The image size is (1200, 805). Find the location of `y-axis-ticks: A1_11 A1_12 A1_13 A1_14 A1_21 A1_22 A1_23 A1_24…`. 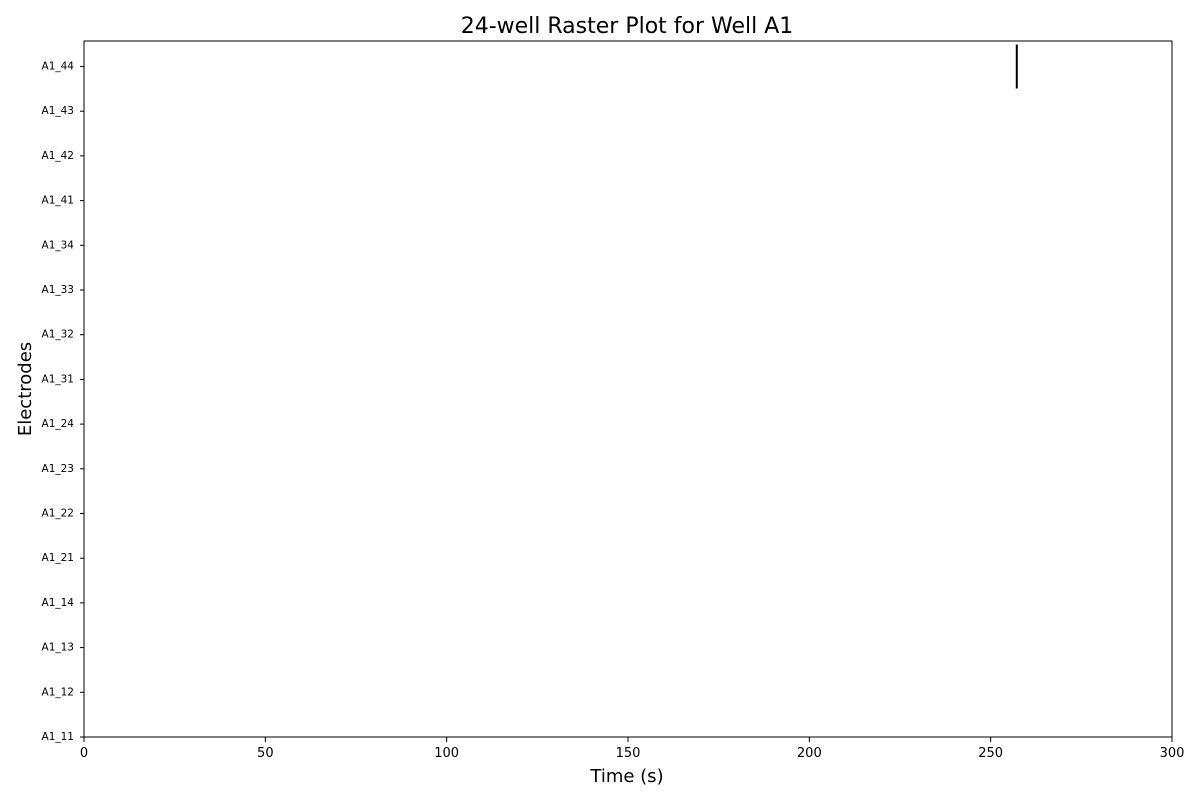

y-axis-ticks: A1_11 A1_12 A1_13 A1_14 A1_21 A1_22 A1_23 A1_24… is located at coordinates (63, 402).